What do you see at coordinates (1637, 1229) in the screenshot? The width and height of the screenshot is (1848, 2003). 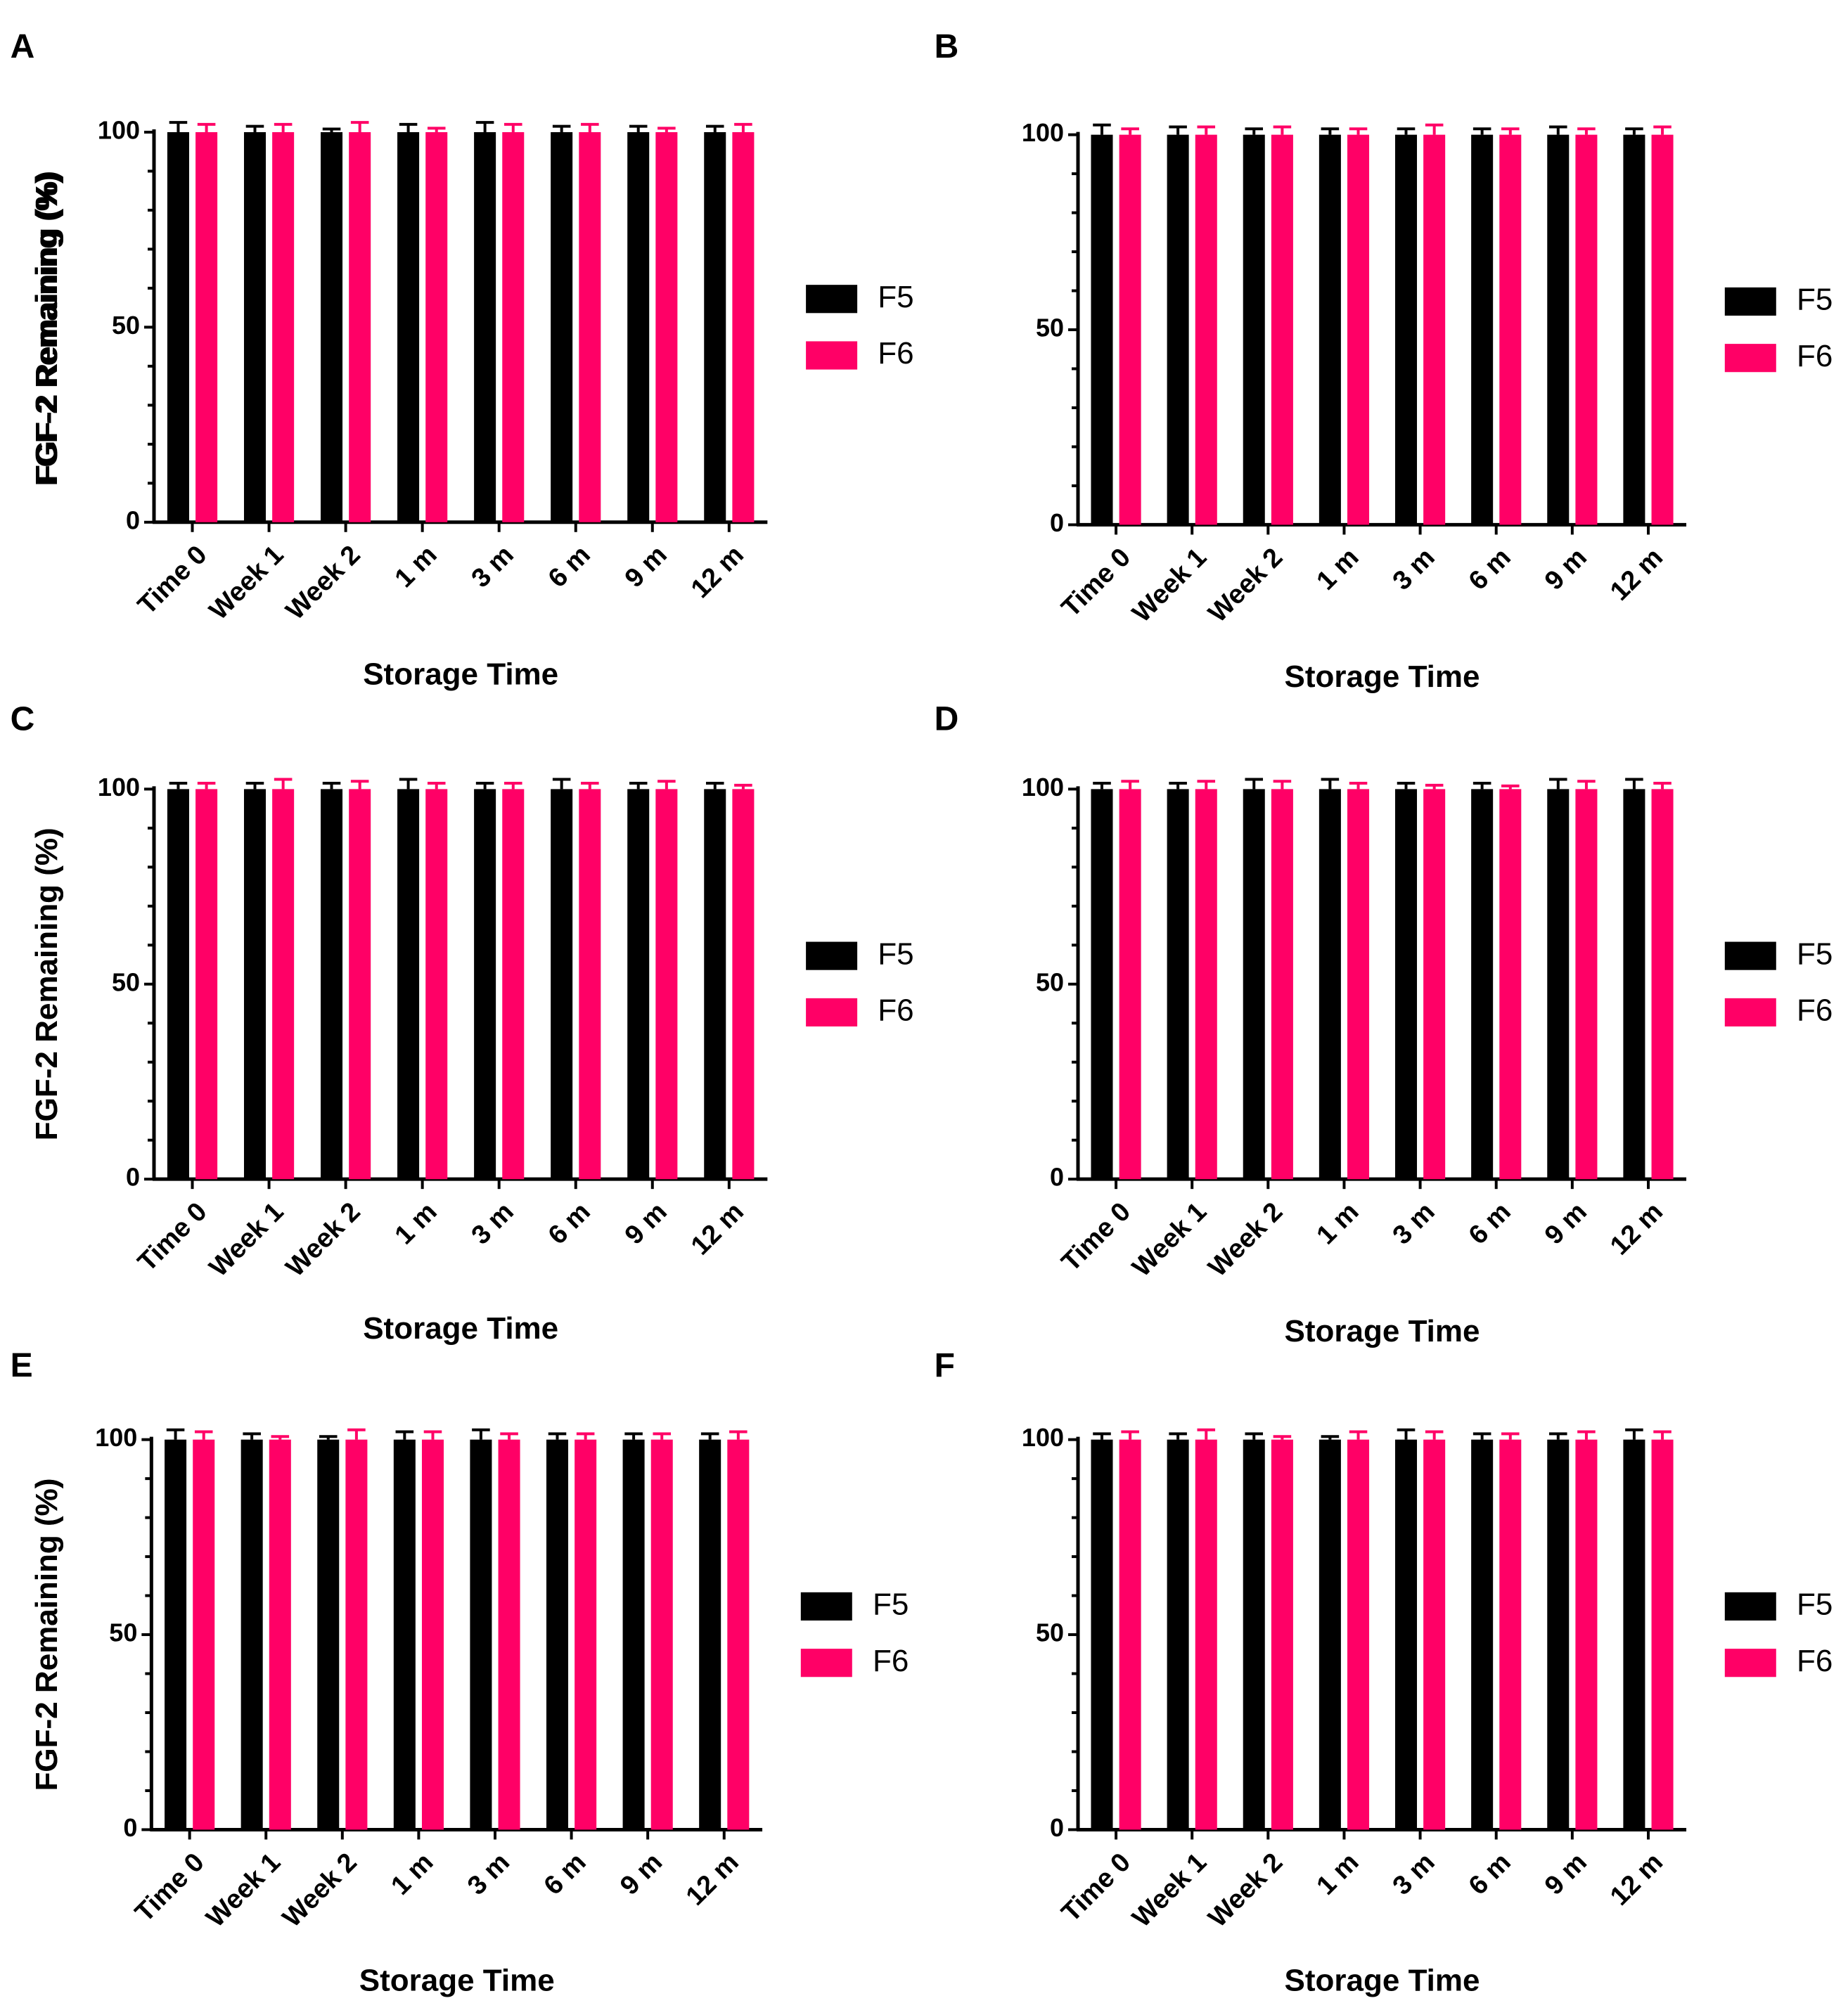 I see `x-tick-label: 12 m` at bounding box center [1637, 1229].